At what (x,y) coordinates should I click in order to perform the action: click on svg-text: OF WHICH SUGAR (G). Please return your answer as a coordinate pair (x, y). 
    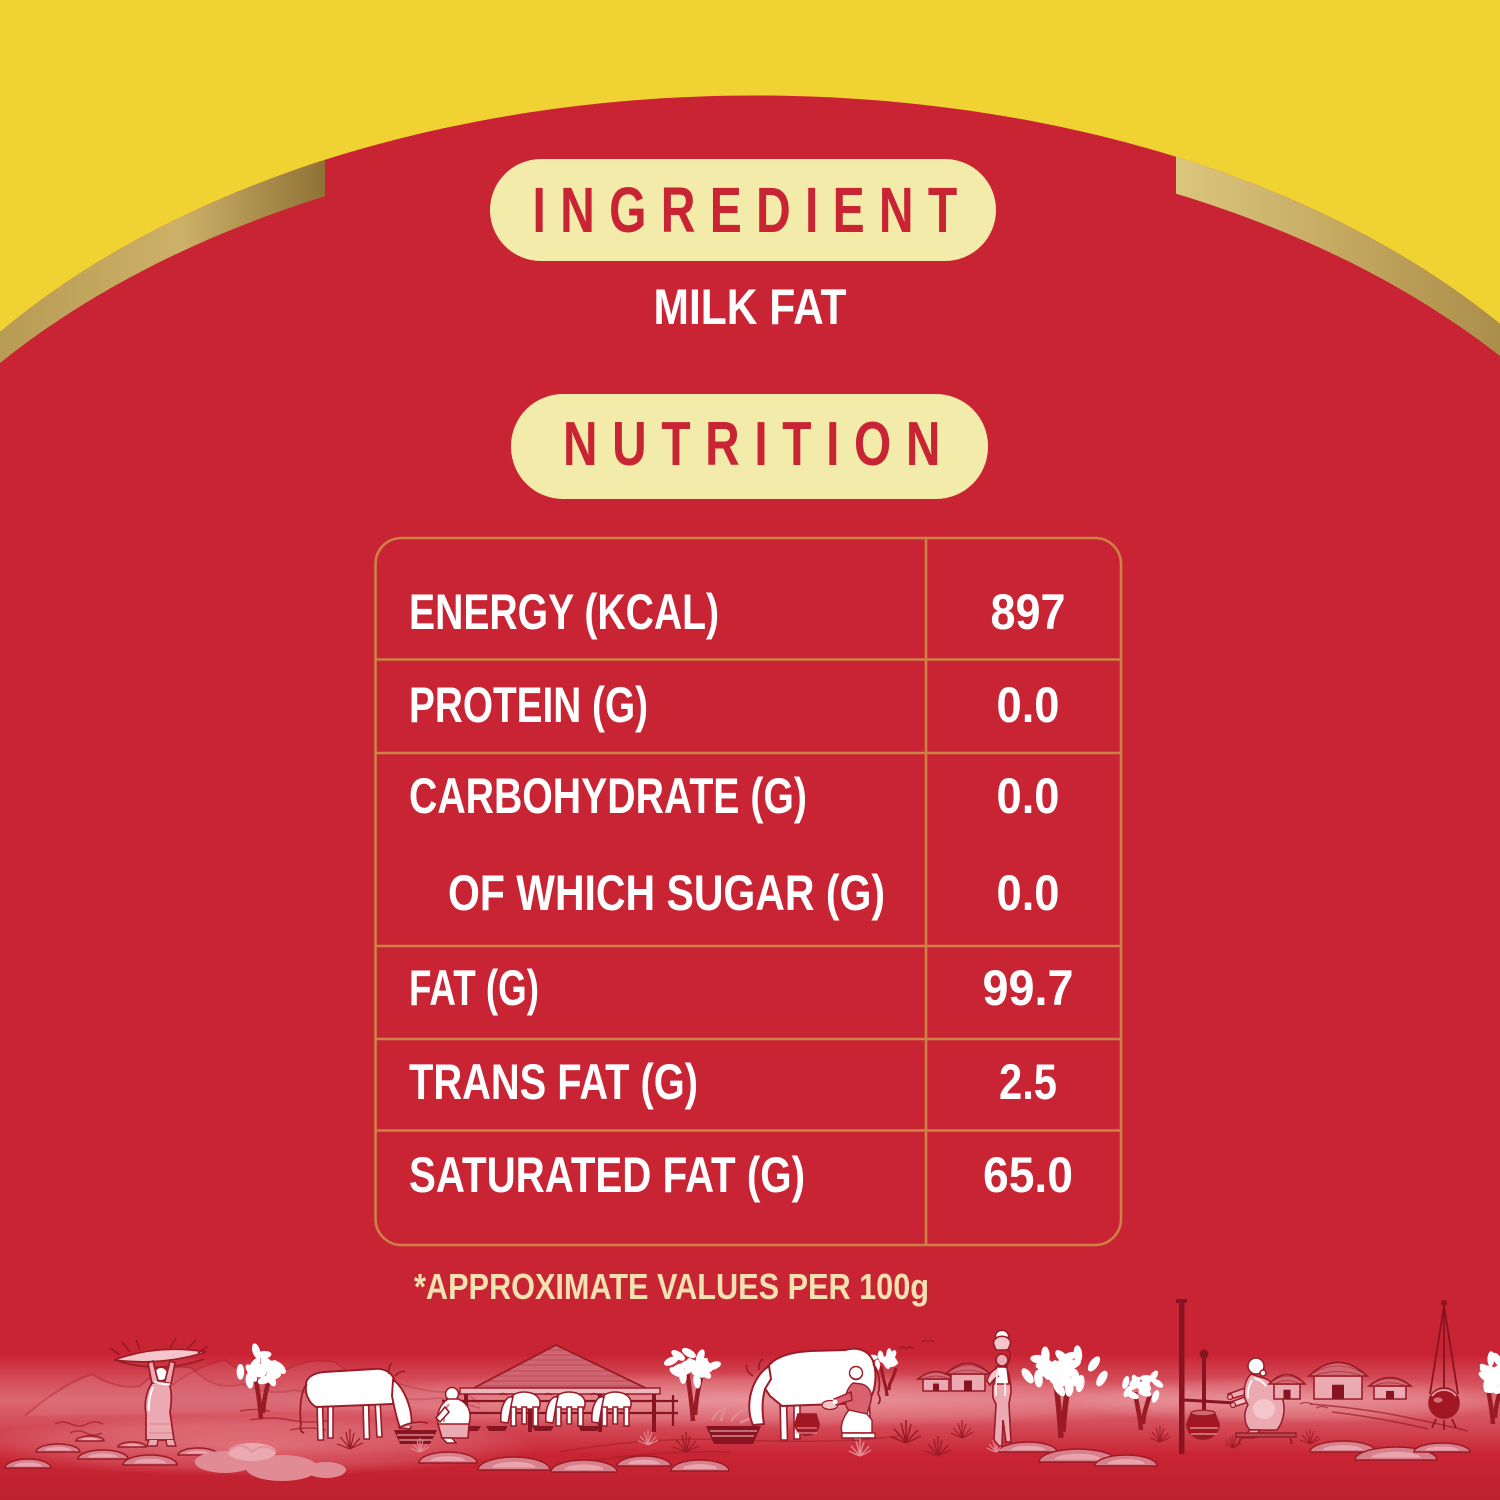
    Looking at the image, I should click on (666, 893).